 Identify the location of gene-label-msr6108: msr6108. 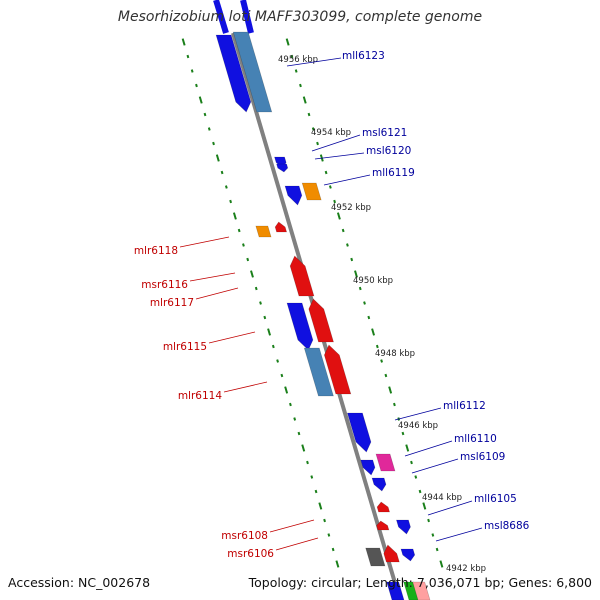
(244, 536).